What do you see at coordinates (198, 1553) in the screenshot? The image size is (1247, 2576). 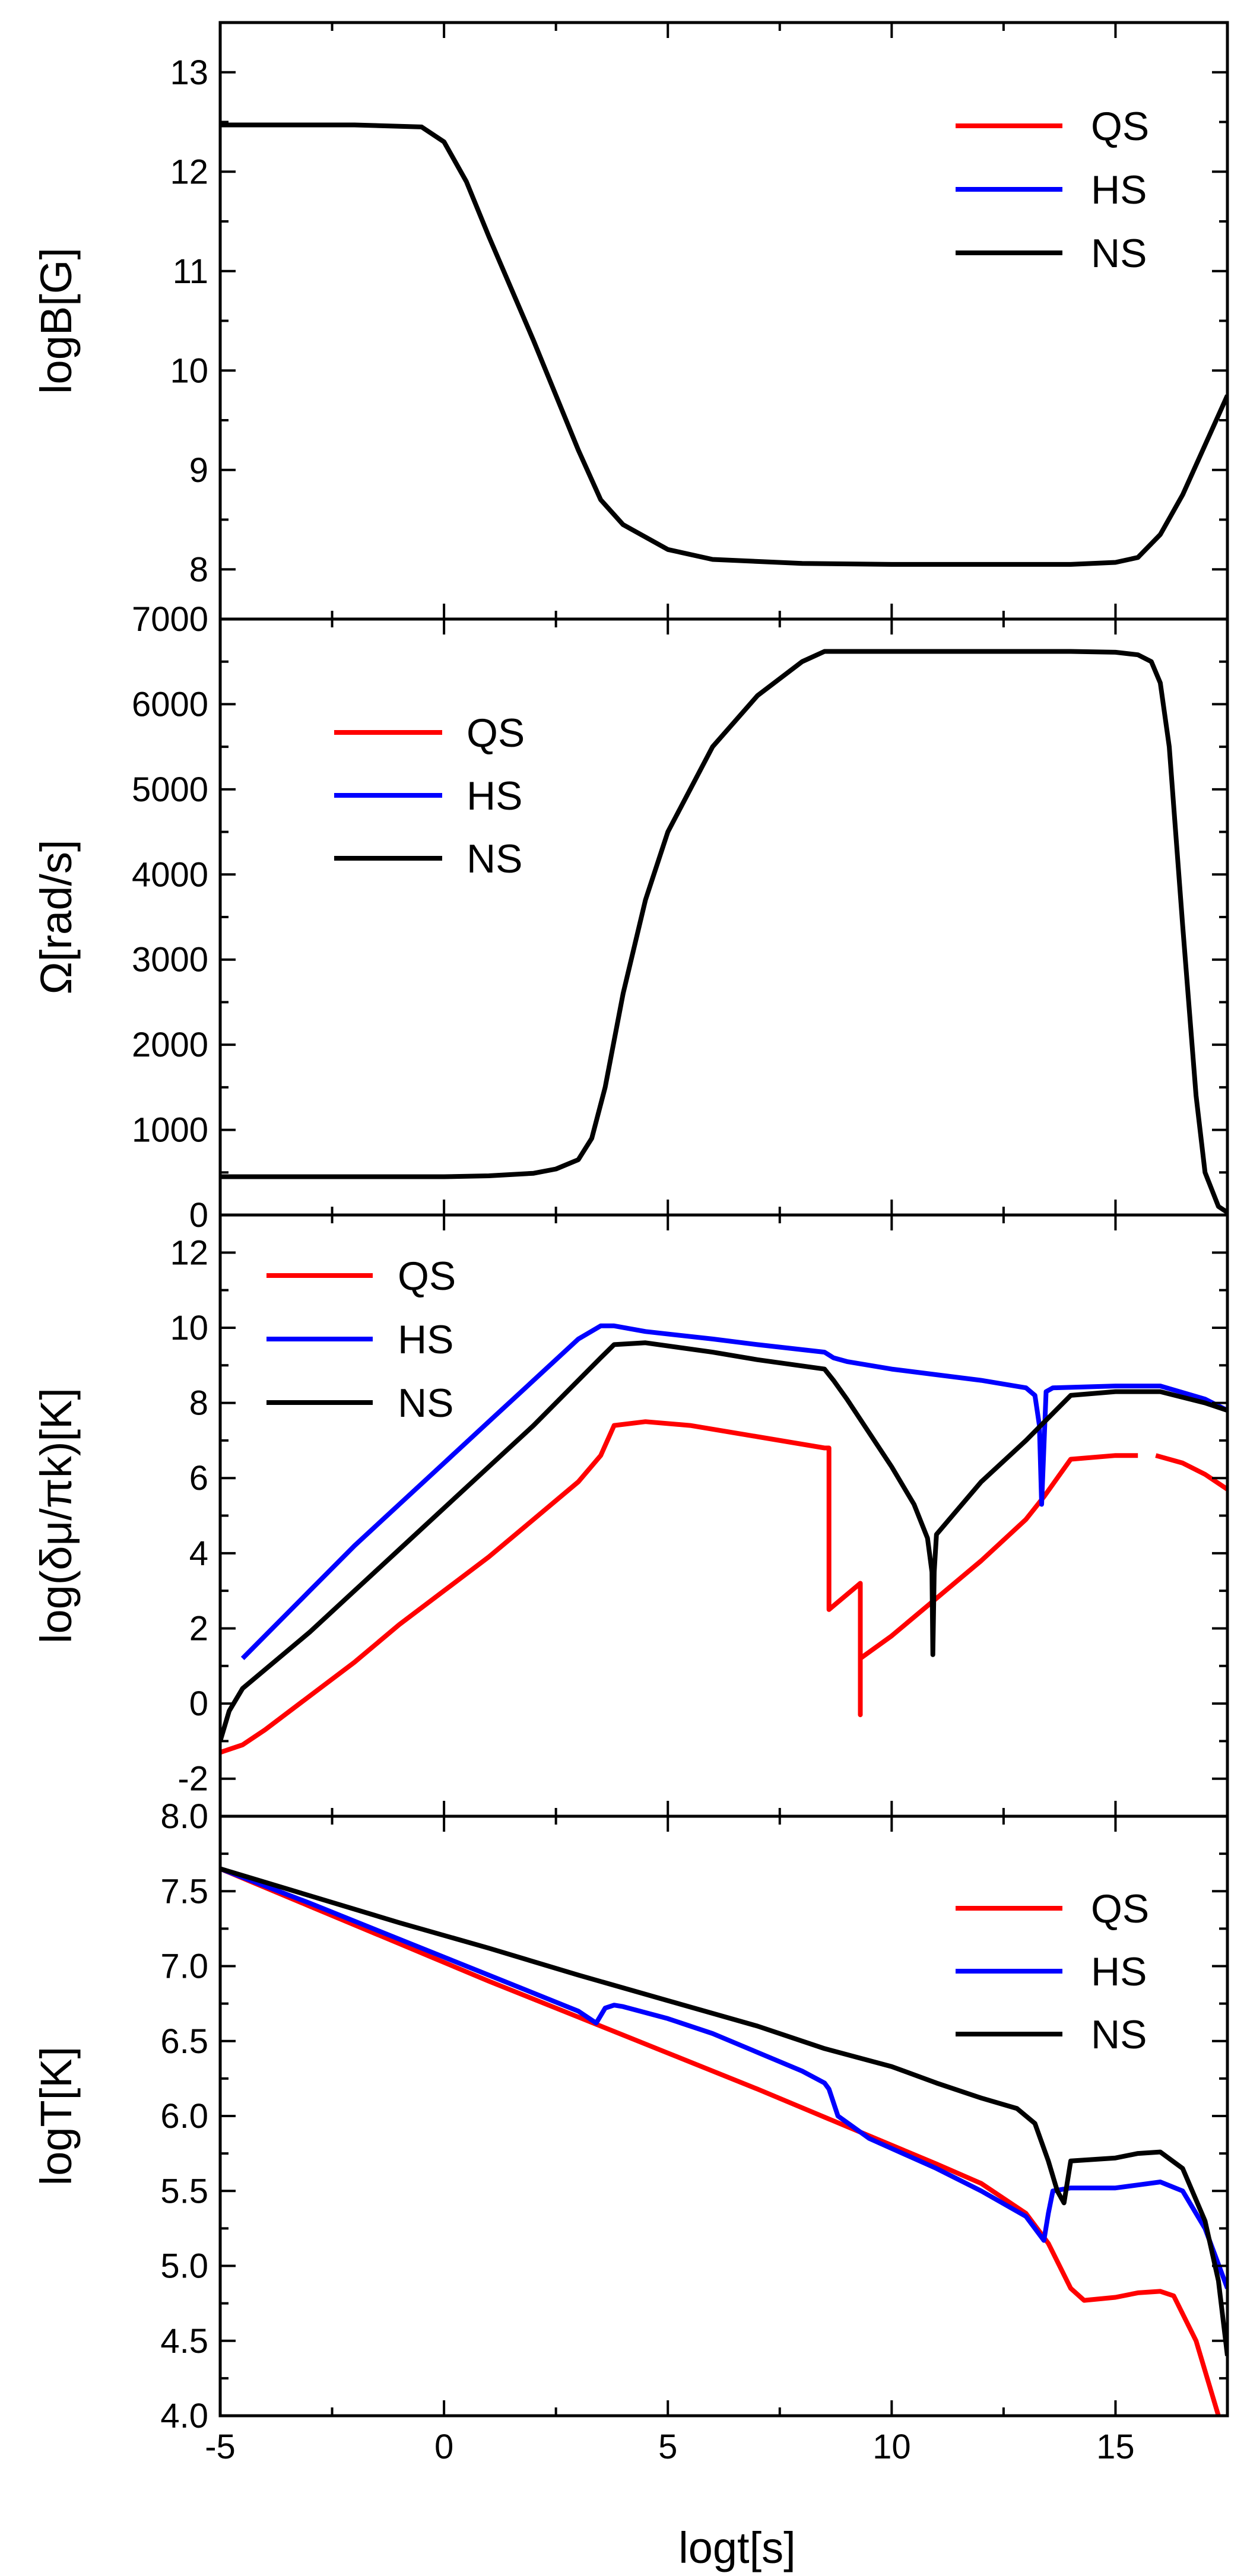 I see `y-tick-label: 4` at bounding box center [198, 1553].